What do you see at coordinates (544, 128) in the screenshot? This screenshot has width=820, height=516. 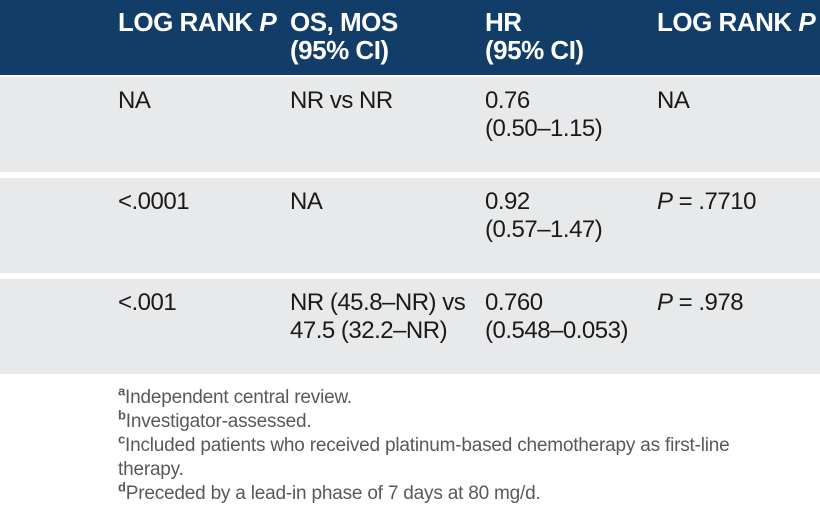 I see `cell-hr-ci: (0.50–1.15)` at bounding box center [544, 128].